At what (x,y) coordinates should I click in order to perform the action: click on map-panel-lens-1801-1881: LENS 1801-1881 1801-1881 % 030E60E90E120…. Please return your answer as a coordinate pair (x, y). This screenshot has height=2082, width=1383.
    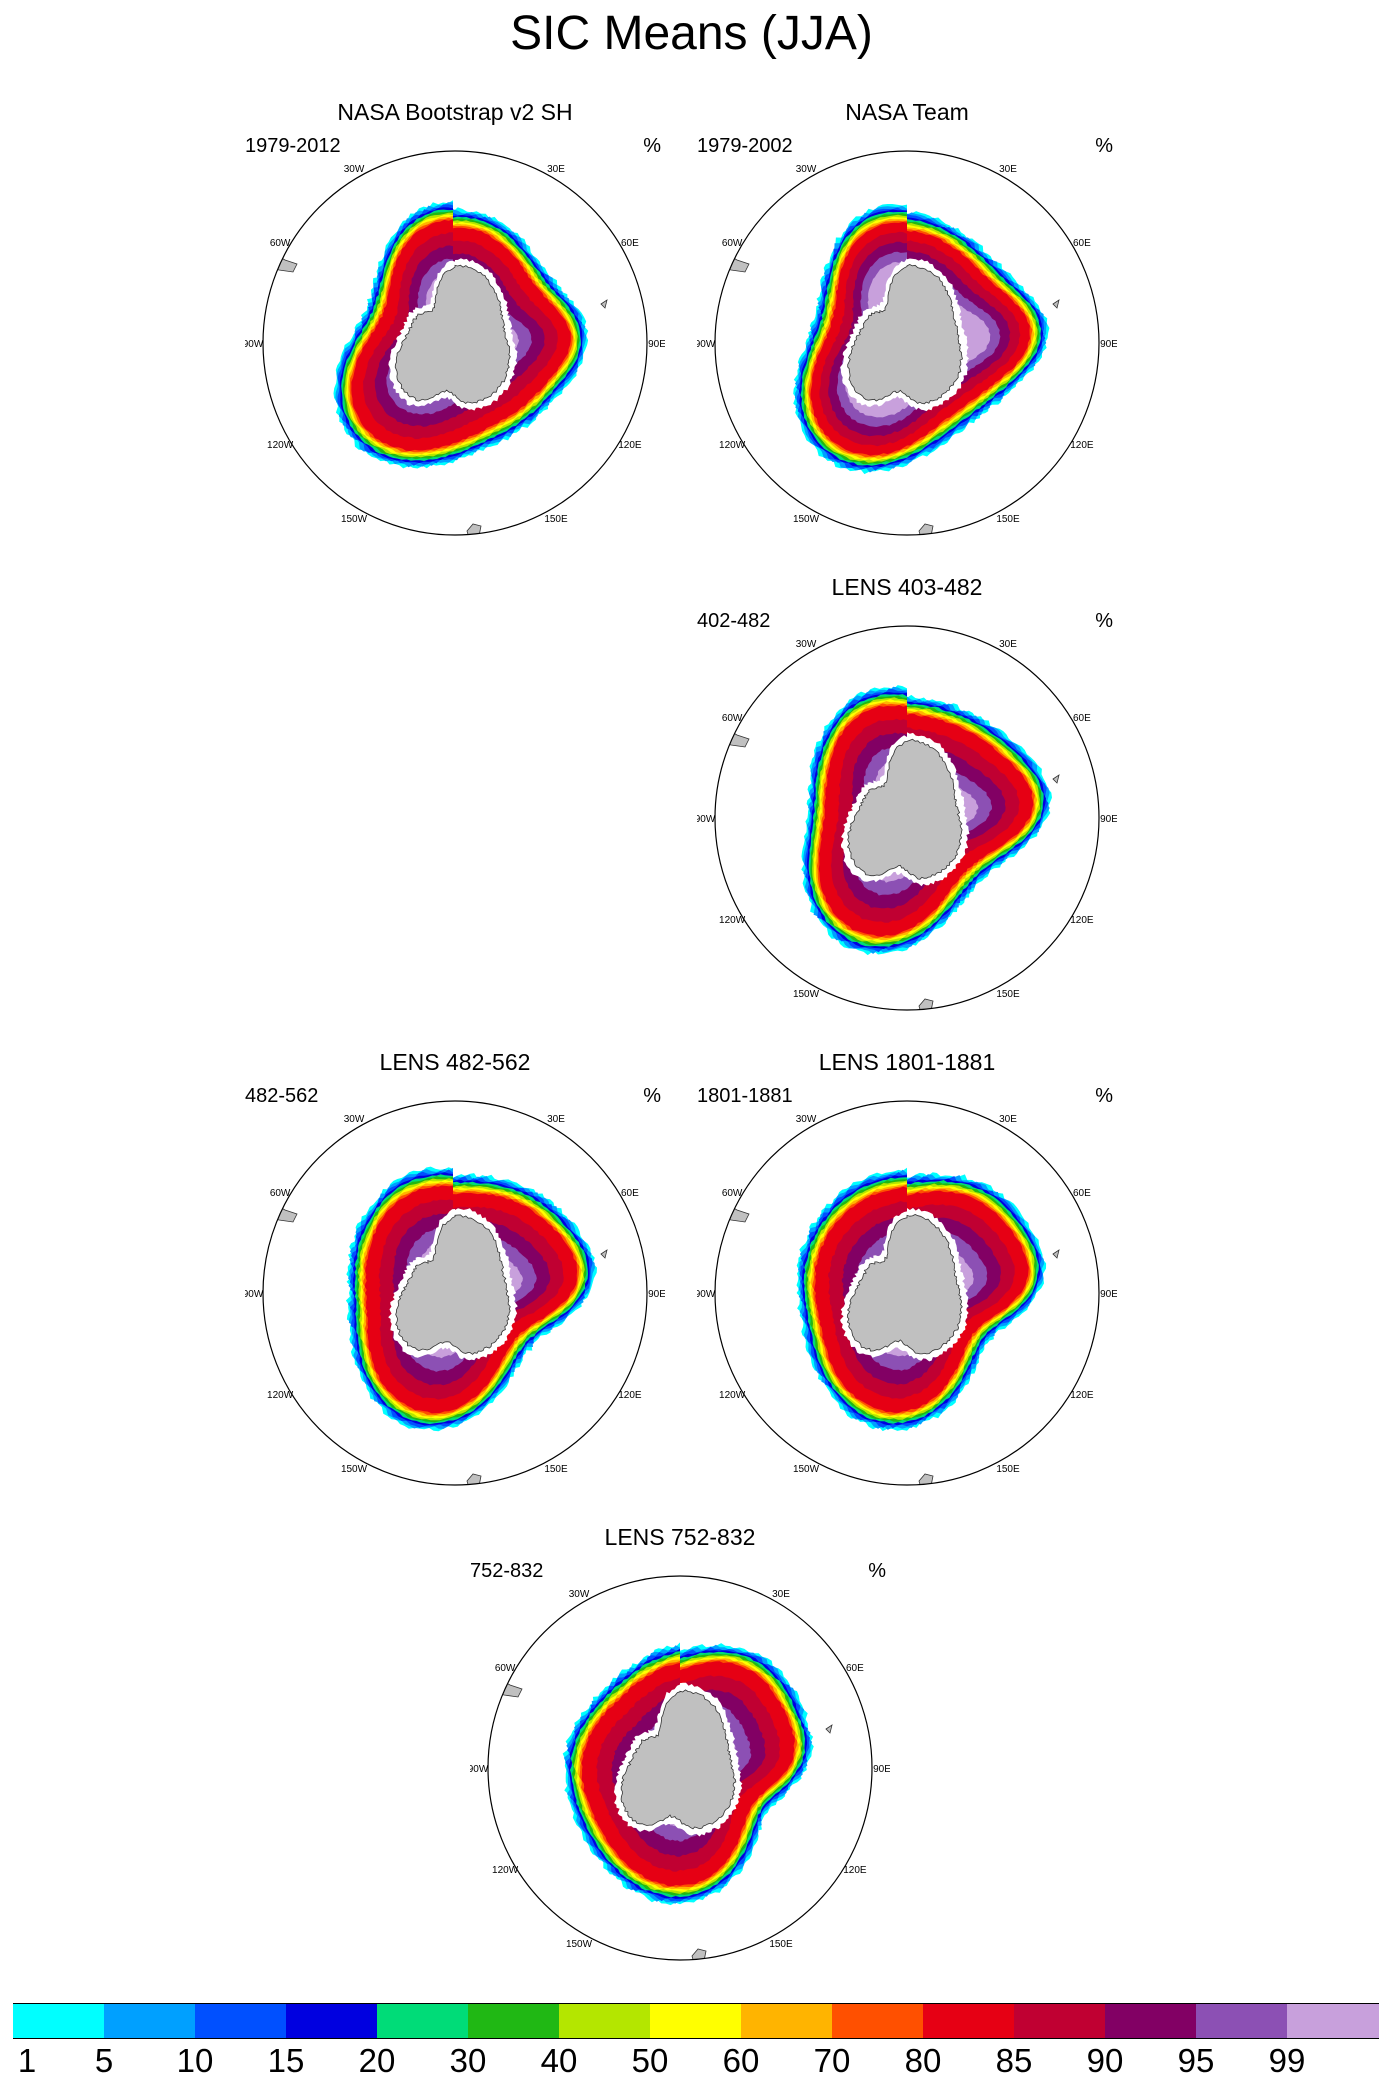
    Looking at the image, I should click on (907, 1268).